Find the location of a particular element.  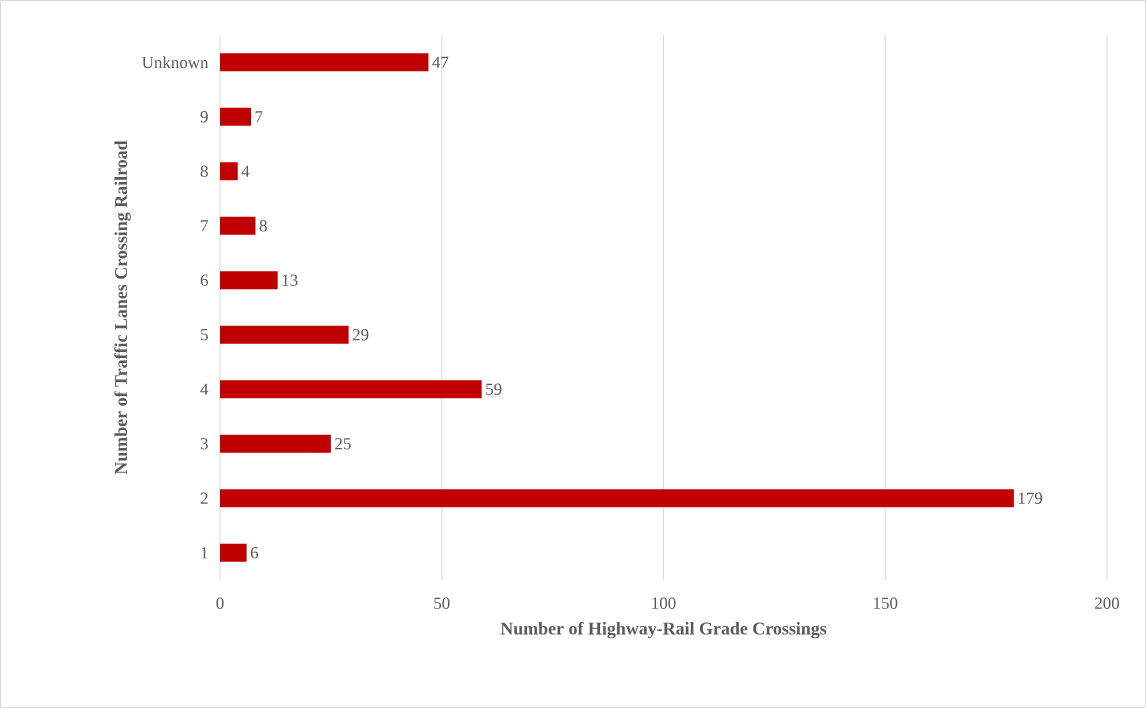

y-tick-label: 1 is located at coordinates (204, 553).